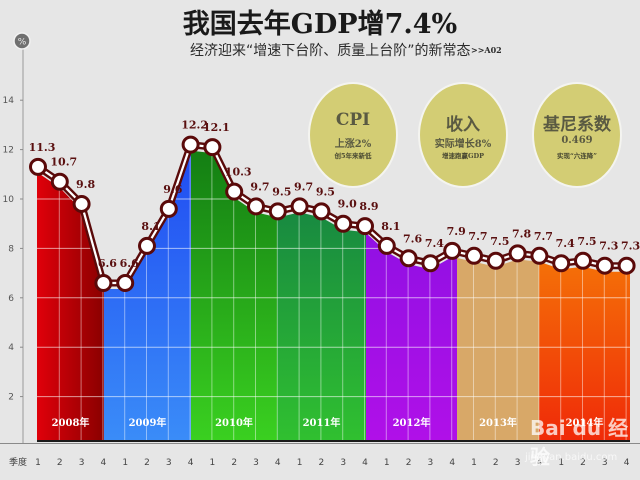  Describe the element at coordinates (22, 41) in the screenshot. I see `percent-badge` at that location.